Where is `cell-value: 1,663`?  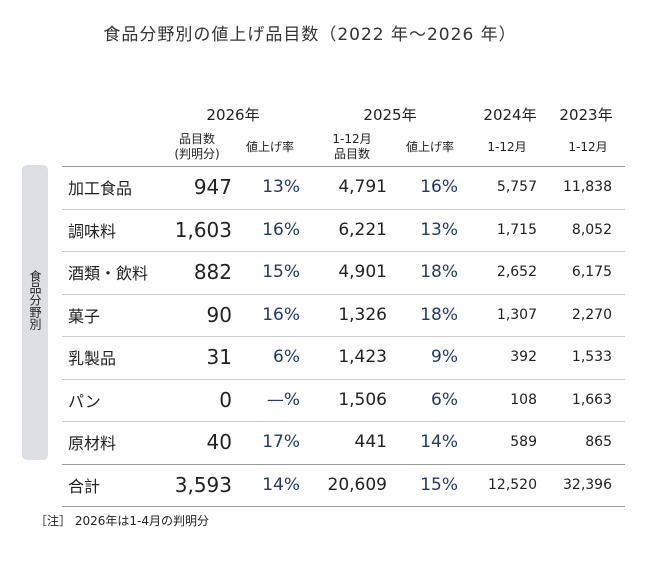 cell-value: 1,663 is located at coordinates (591, 399).